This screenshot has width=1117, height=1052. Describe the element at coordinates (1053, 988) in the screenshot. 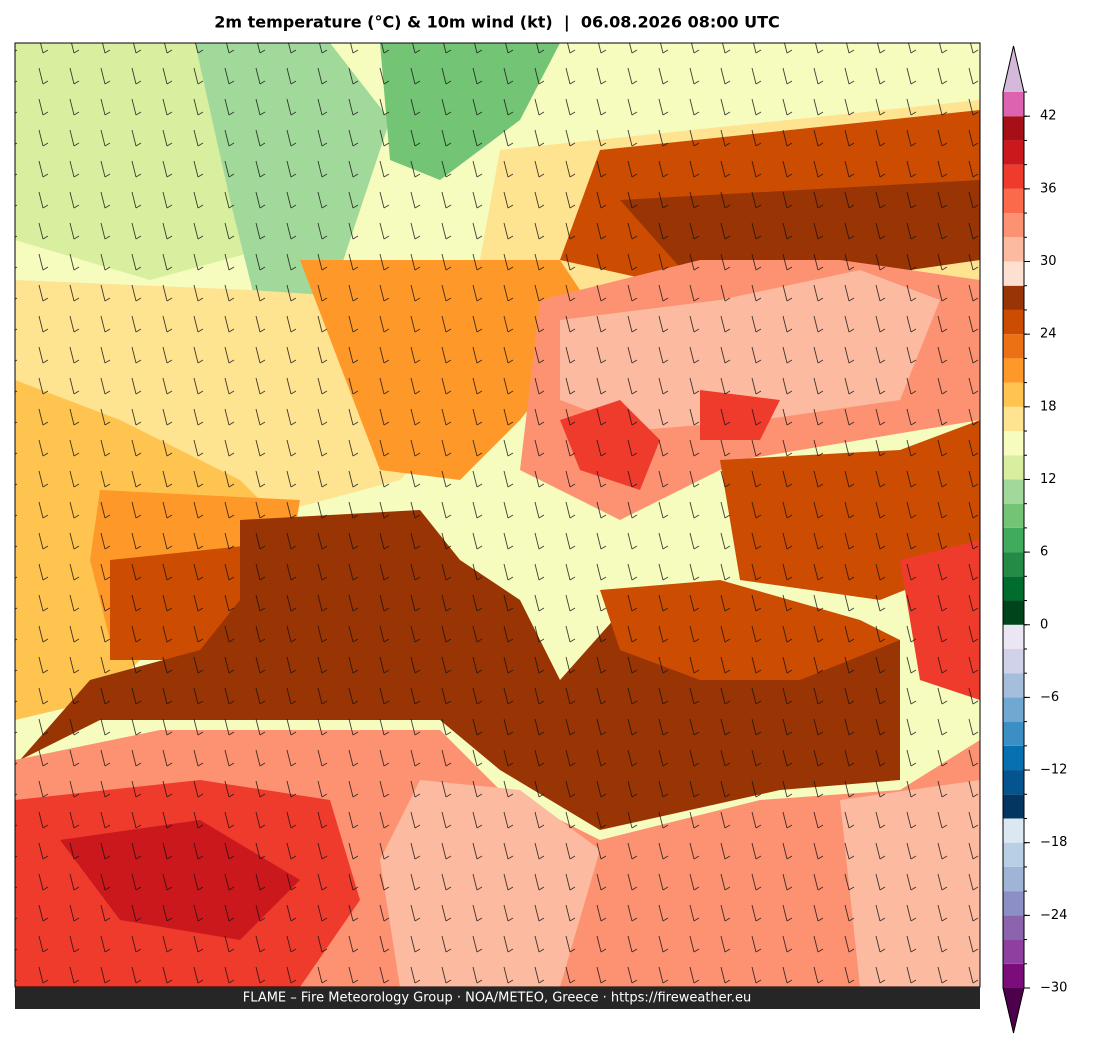

I see `colorbar-tick-label: −30` at that location.